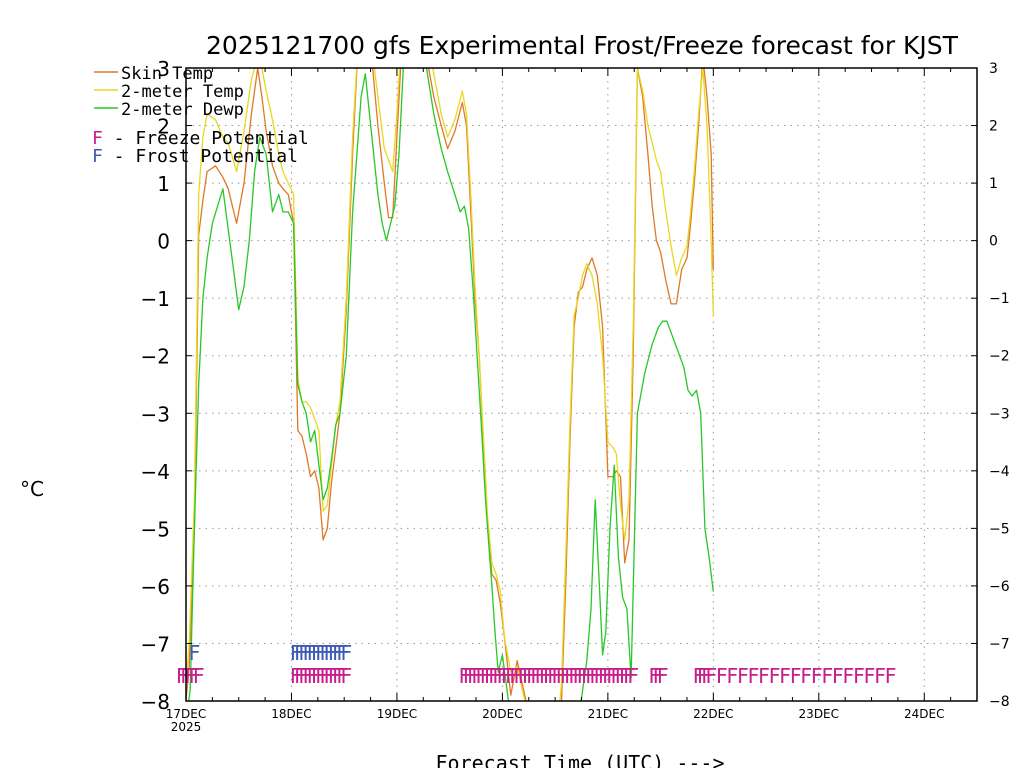 This screenshot has height=768, width=1024. Describe the element at coordinates (182, 92) in the screenshot. I see `legend-label-1: 2-meter Temp` at that location.